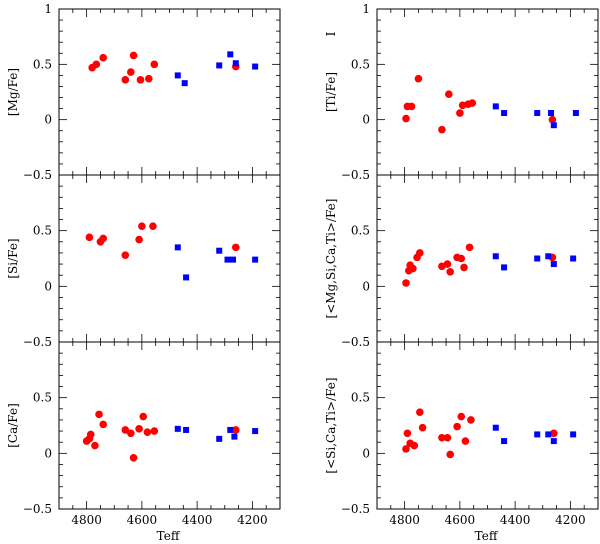 The image size is (600, 544). I want to click on panel-mgsicati: 0.5 0 −0.5 [<Mg,Si,Ca,Ti>/Fe], so click(461, 261).